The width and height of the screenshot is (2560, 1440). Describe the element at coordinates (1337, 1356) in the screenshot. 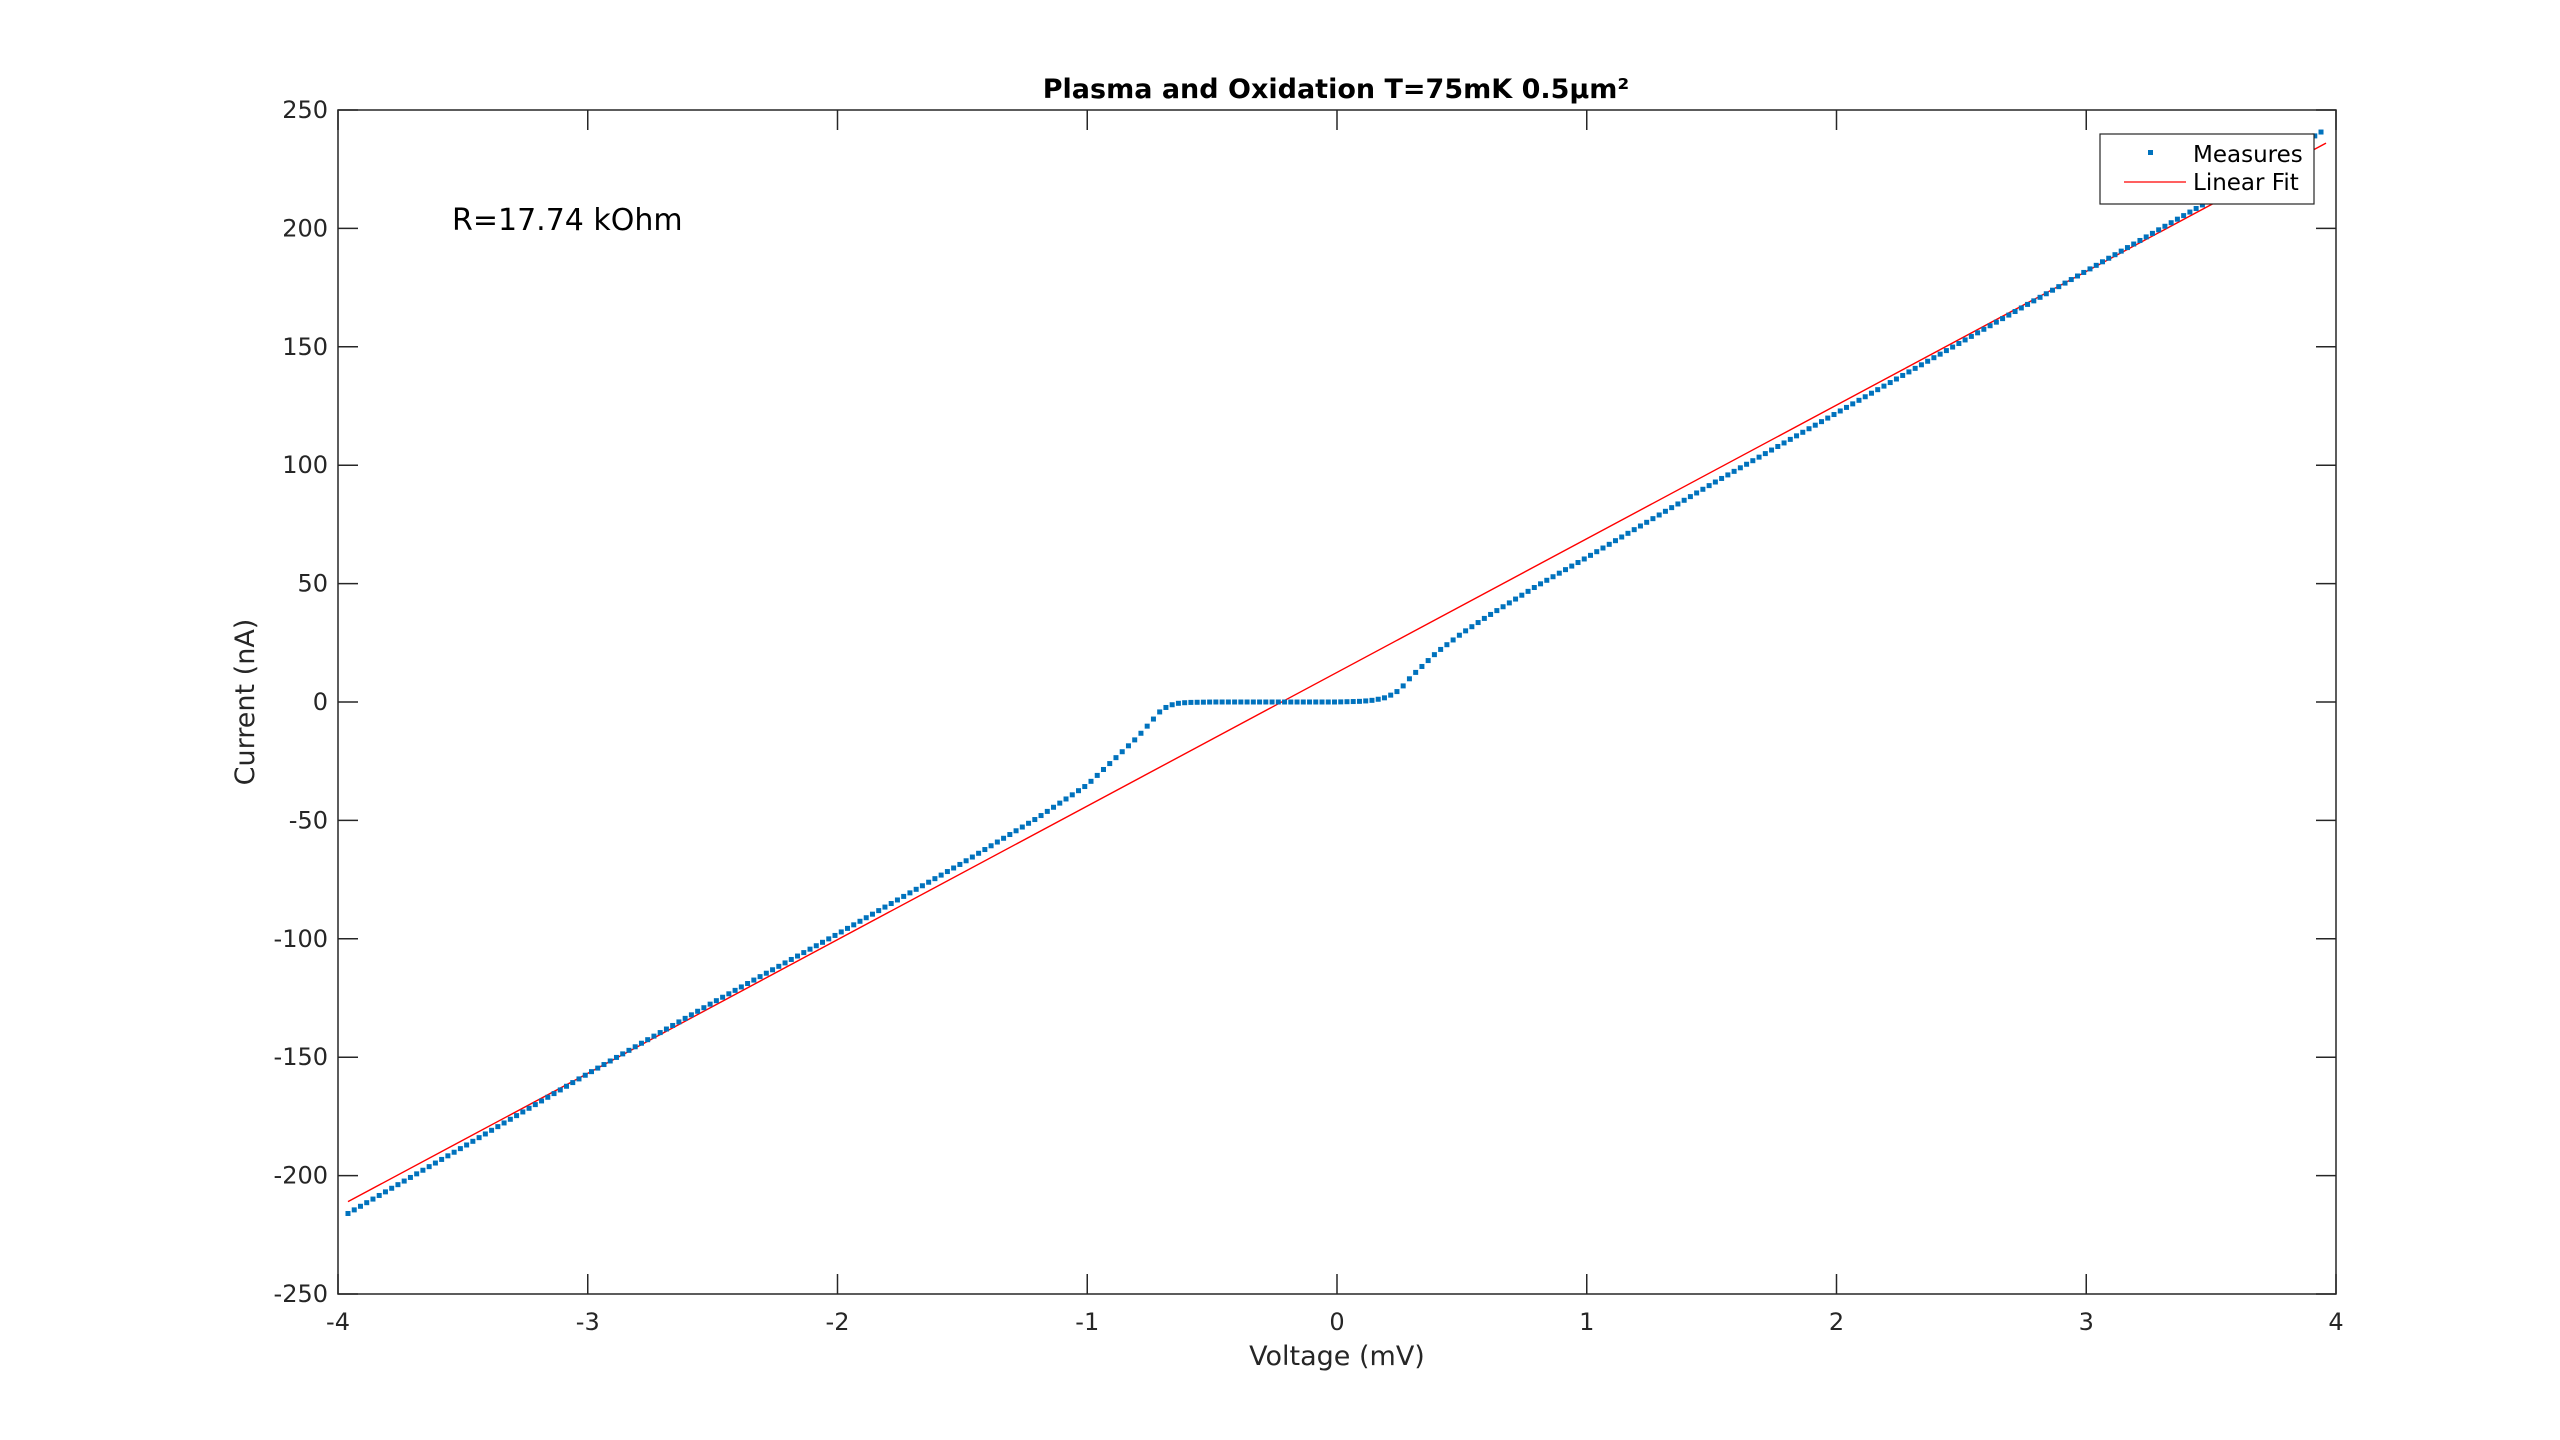

I see `x-axis-title: Voltage (mV)` at that location.